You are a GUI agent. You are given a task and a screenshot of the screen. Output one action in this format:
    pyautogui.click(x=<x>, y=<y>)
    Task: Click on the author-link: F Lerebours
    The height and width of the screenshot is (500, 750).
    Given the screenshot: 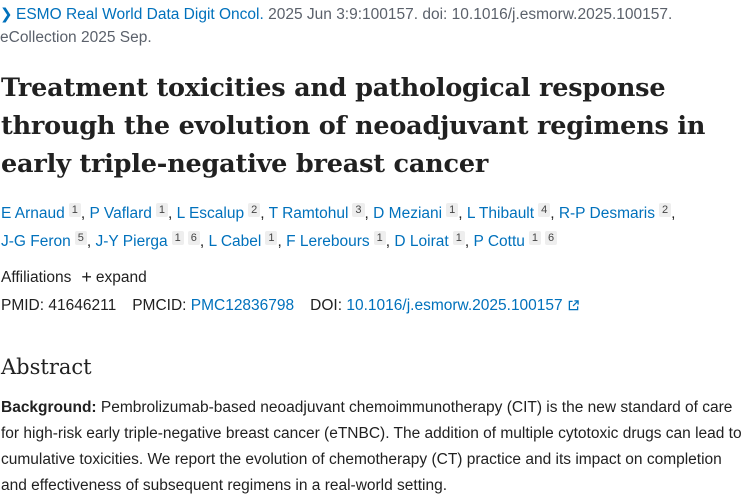 What is the action you would take?
    pyautogui.click(x=328, y=241)
    